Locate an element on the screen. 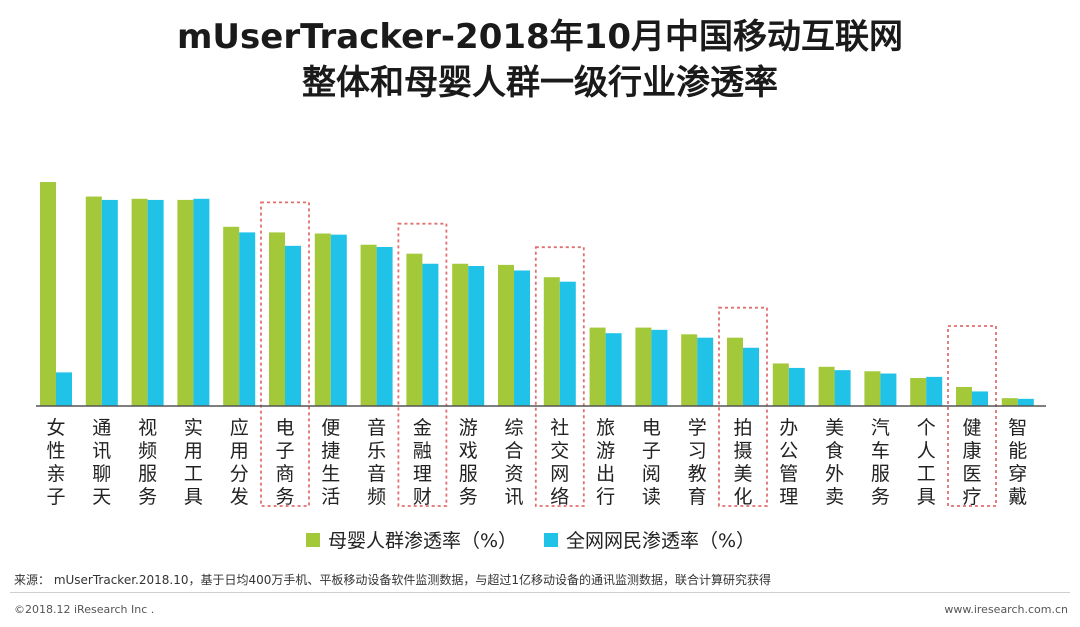  category-label-21: 智能穿戴 is located at coordinates (1017, 462).